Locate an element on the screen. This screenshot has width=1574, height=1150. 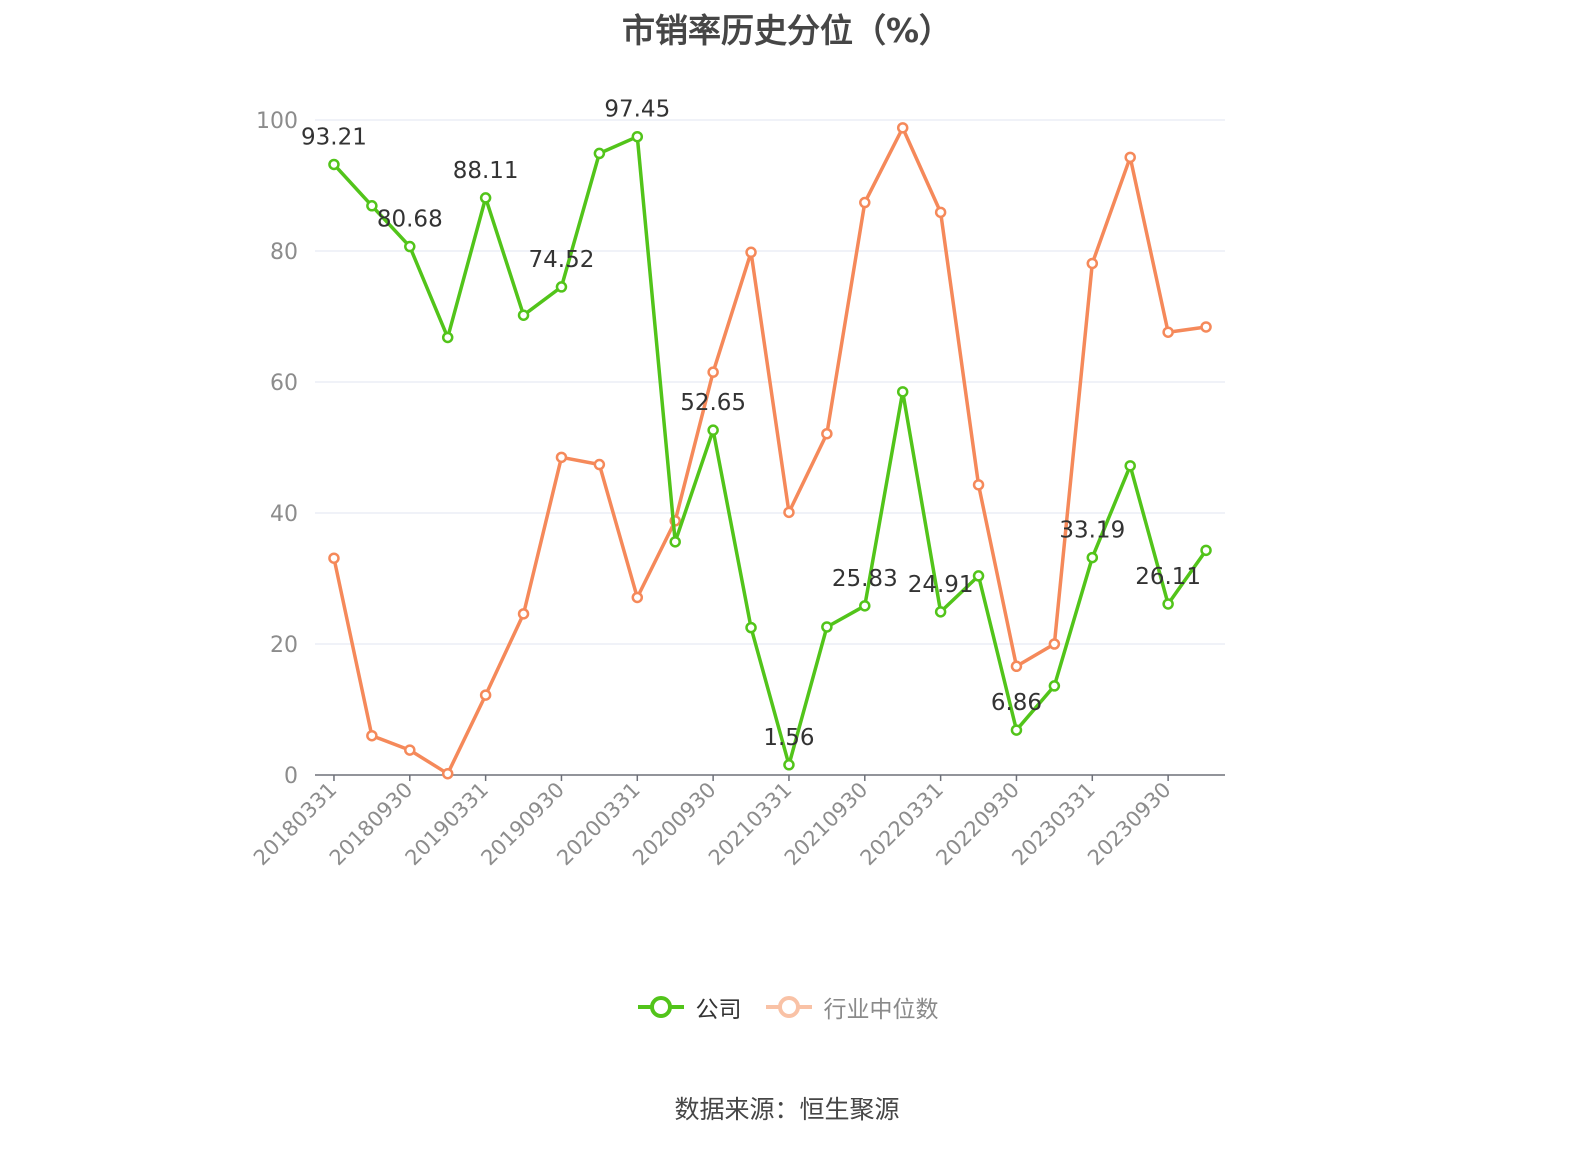
legend: 公司 行业中位数 is located at coordinates (787, 1007).